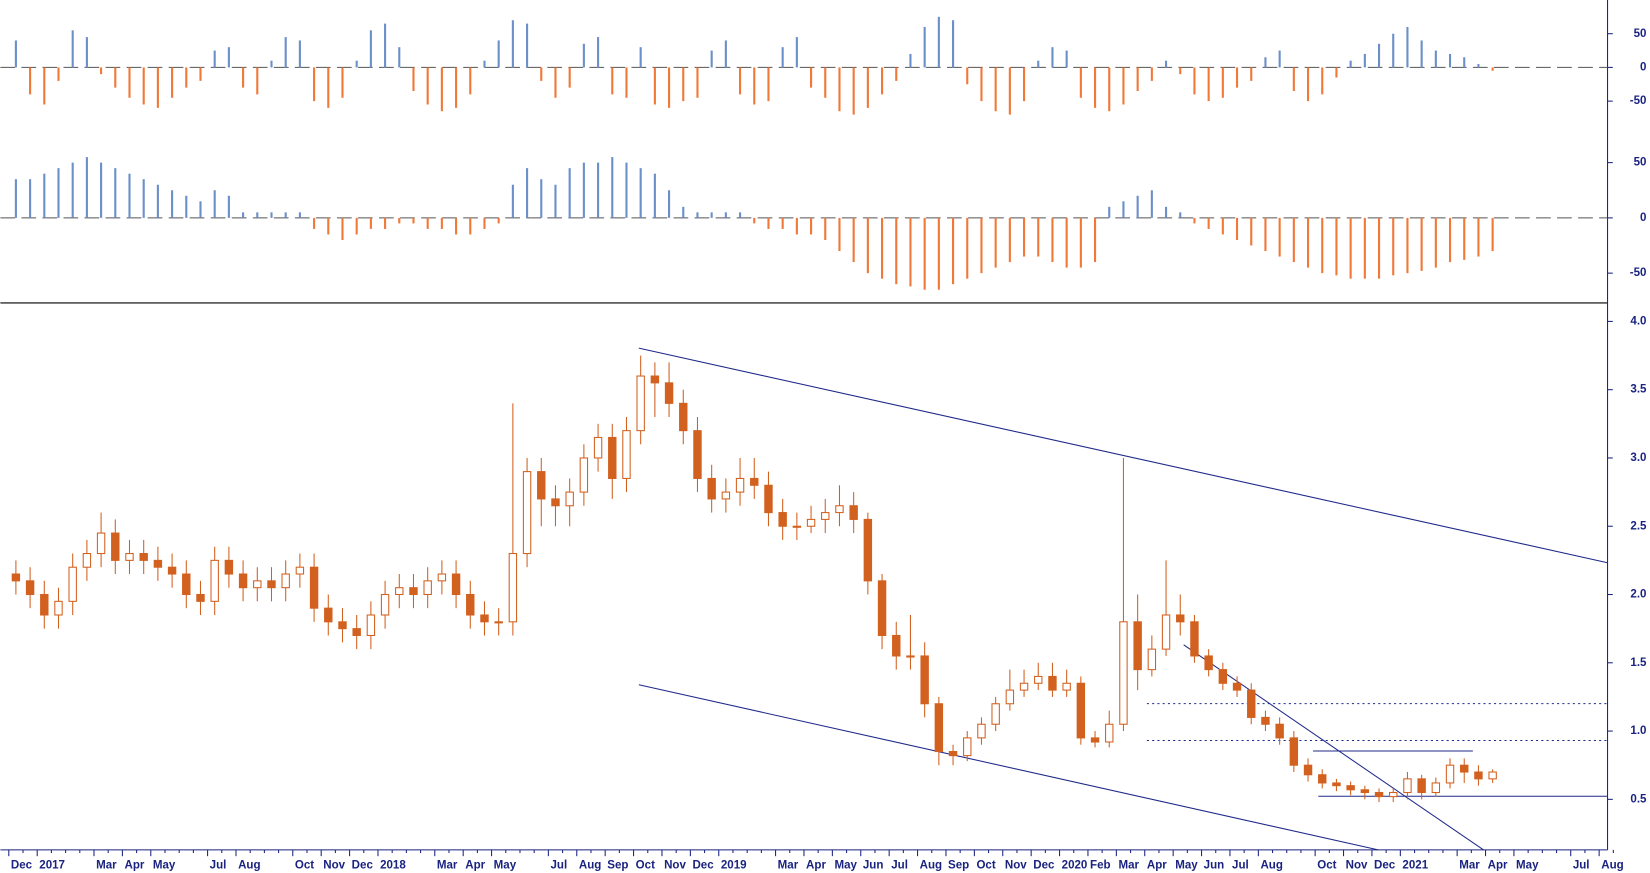  Describe the element at coordinates (1123, 455) in the screenshot. I see `trendline` at that location.